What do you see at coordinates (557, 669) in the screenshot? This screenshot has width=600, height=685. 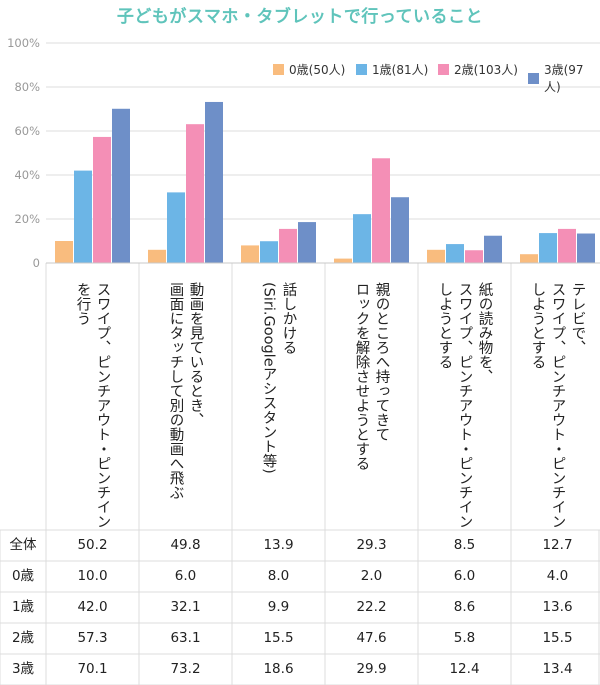 I see `table-cell: 13.4` at bounding box center [557, 669].